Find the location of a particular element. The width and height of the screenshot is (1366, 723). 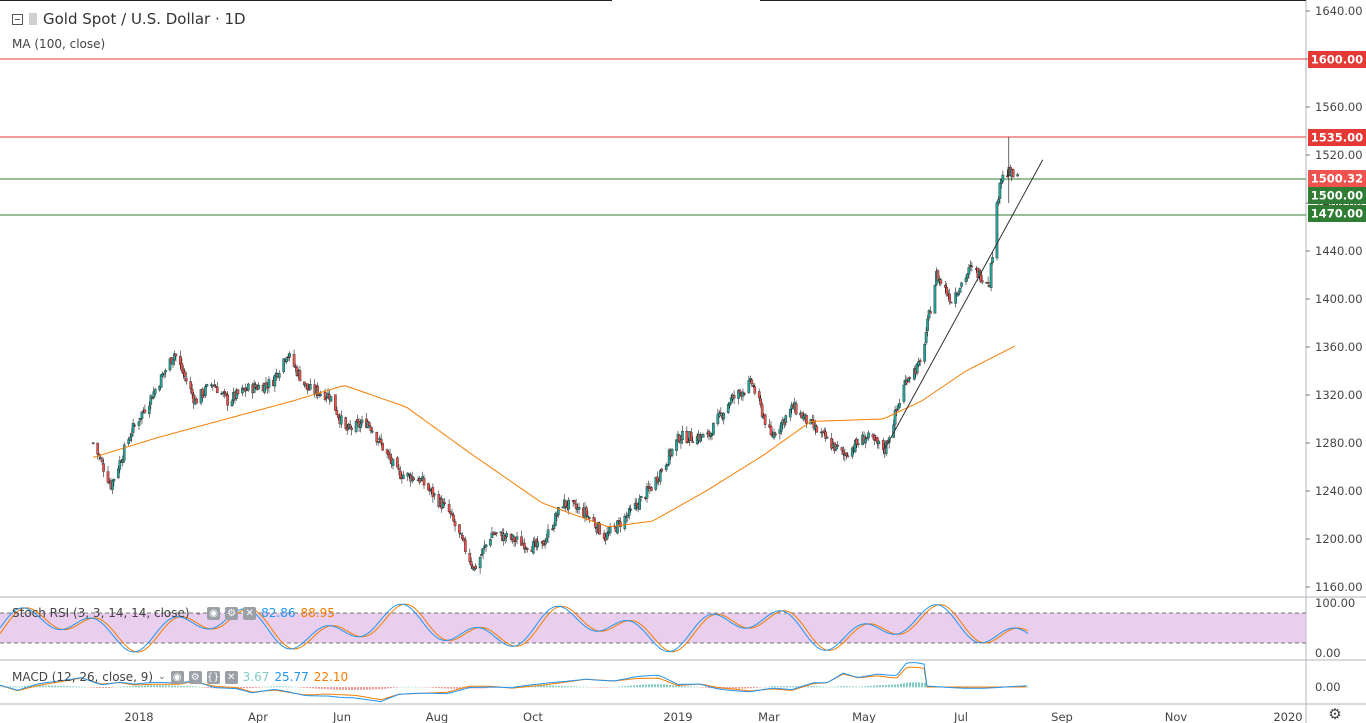

stoch-tick-label: 100.00 is located at coordinates (1335, 603).